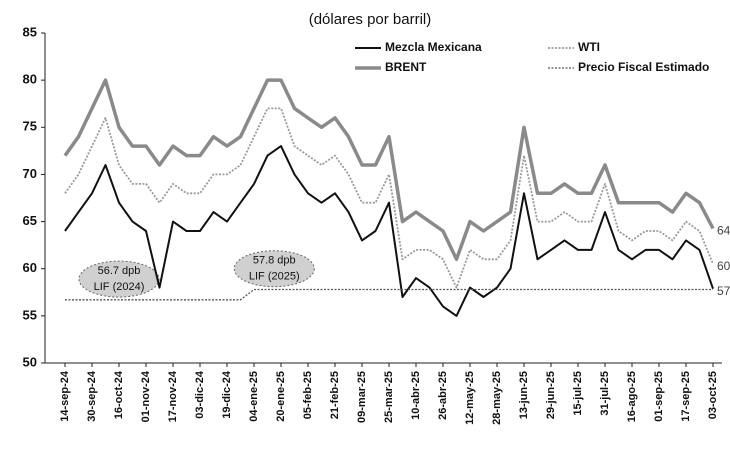  Describe the element at coordinates (227, 394) in the screenshot. I see `x-tick-label: 19-dic-24` at that location.